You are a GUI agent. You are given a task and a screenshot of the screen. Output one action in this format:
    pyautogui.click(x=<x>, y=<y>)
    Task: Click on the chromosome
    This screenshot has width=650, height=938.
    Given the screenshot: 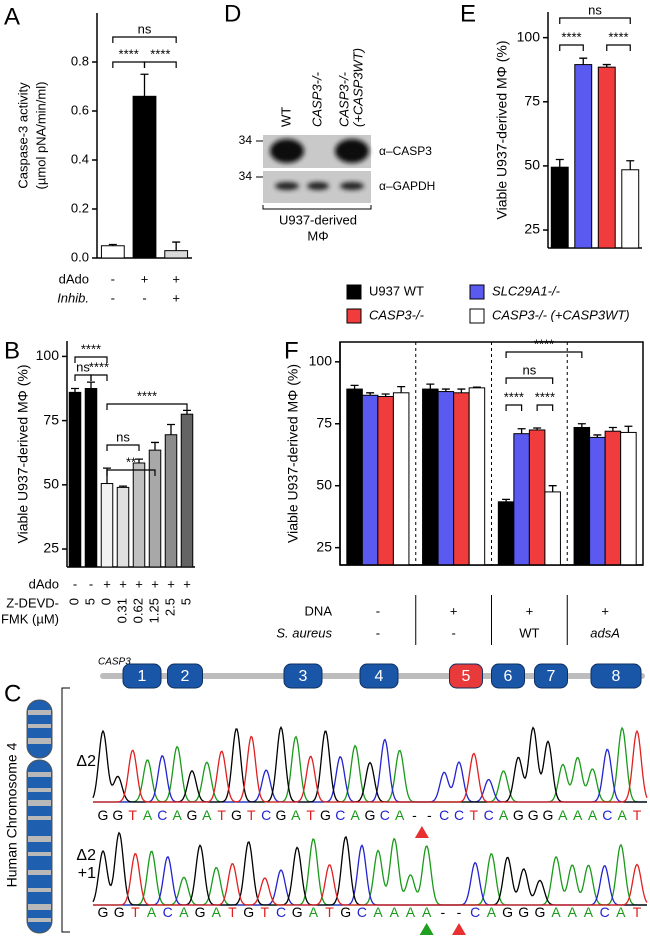 What is the action you would take?
    pyautogui.click(x=39, y=816)
    